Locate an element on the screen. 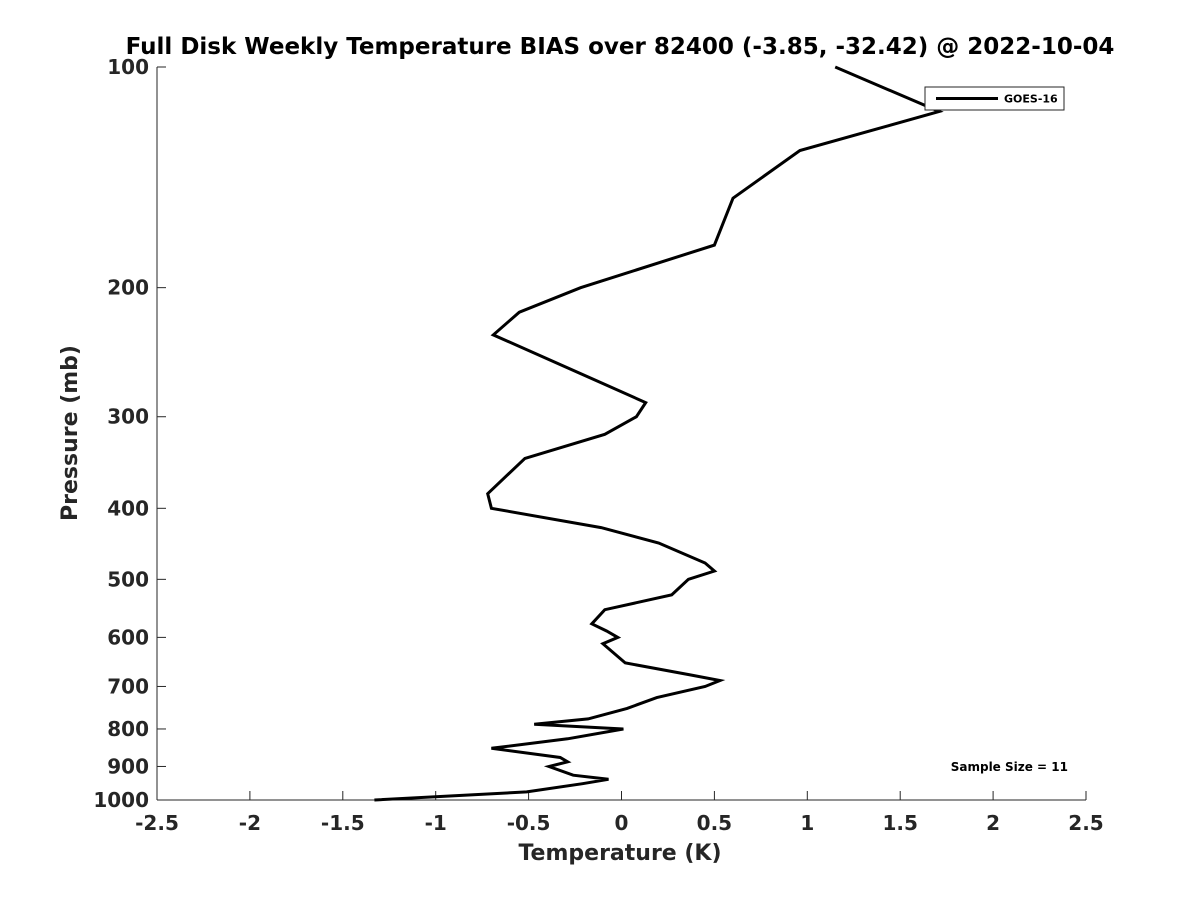  x-tick-label: -2 is located at coordinates (250, 823).